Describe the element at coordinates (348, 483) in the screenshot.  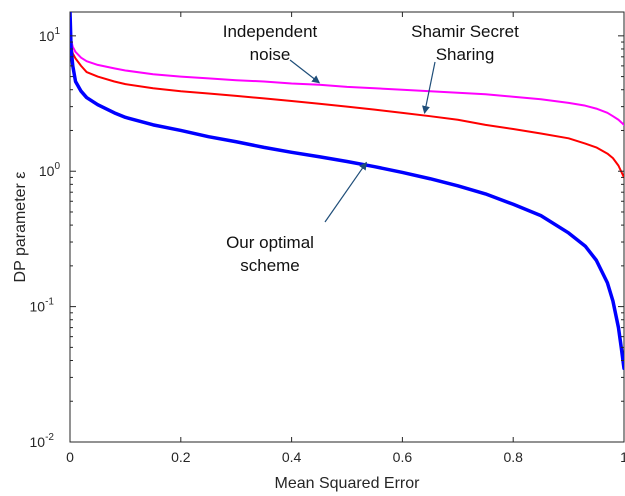
I see `x-axis-label: Mean Squared Error` at that location.